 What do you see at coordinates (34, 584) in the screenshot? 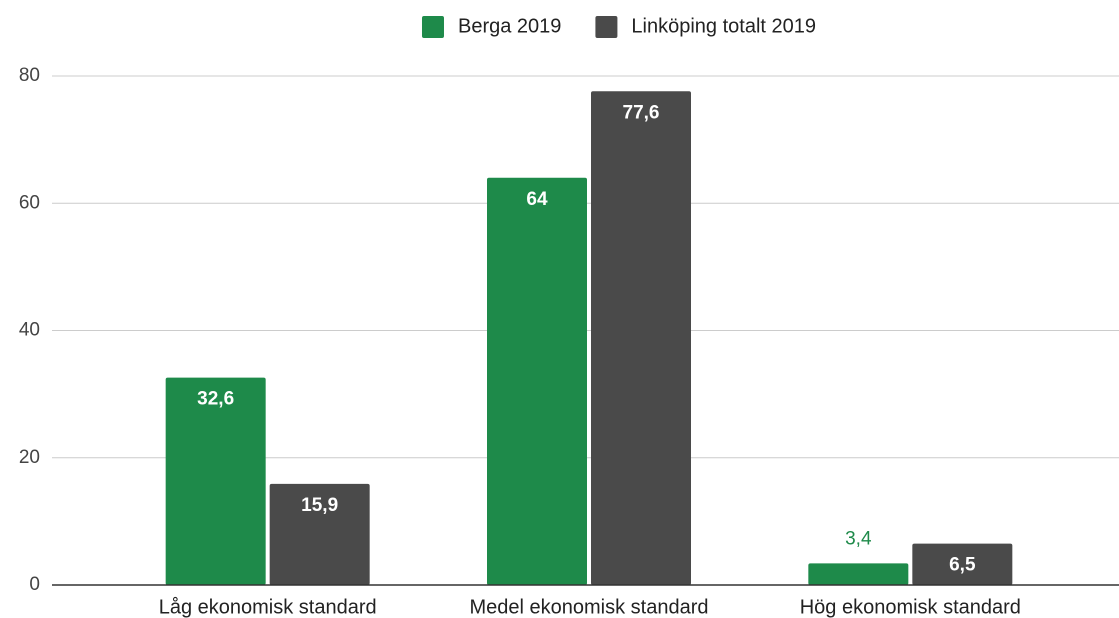
I see `y-tick-label: 0` at bounding box center [34, 584].